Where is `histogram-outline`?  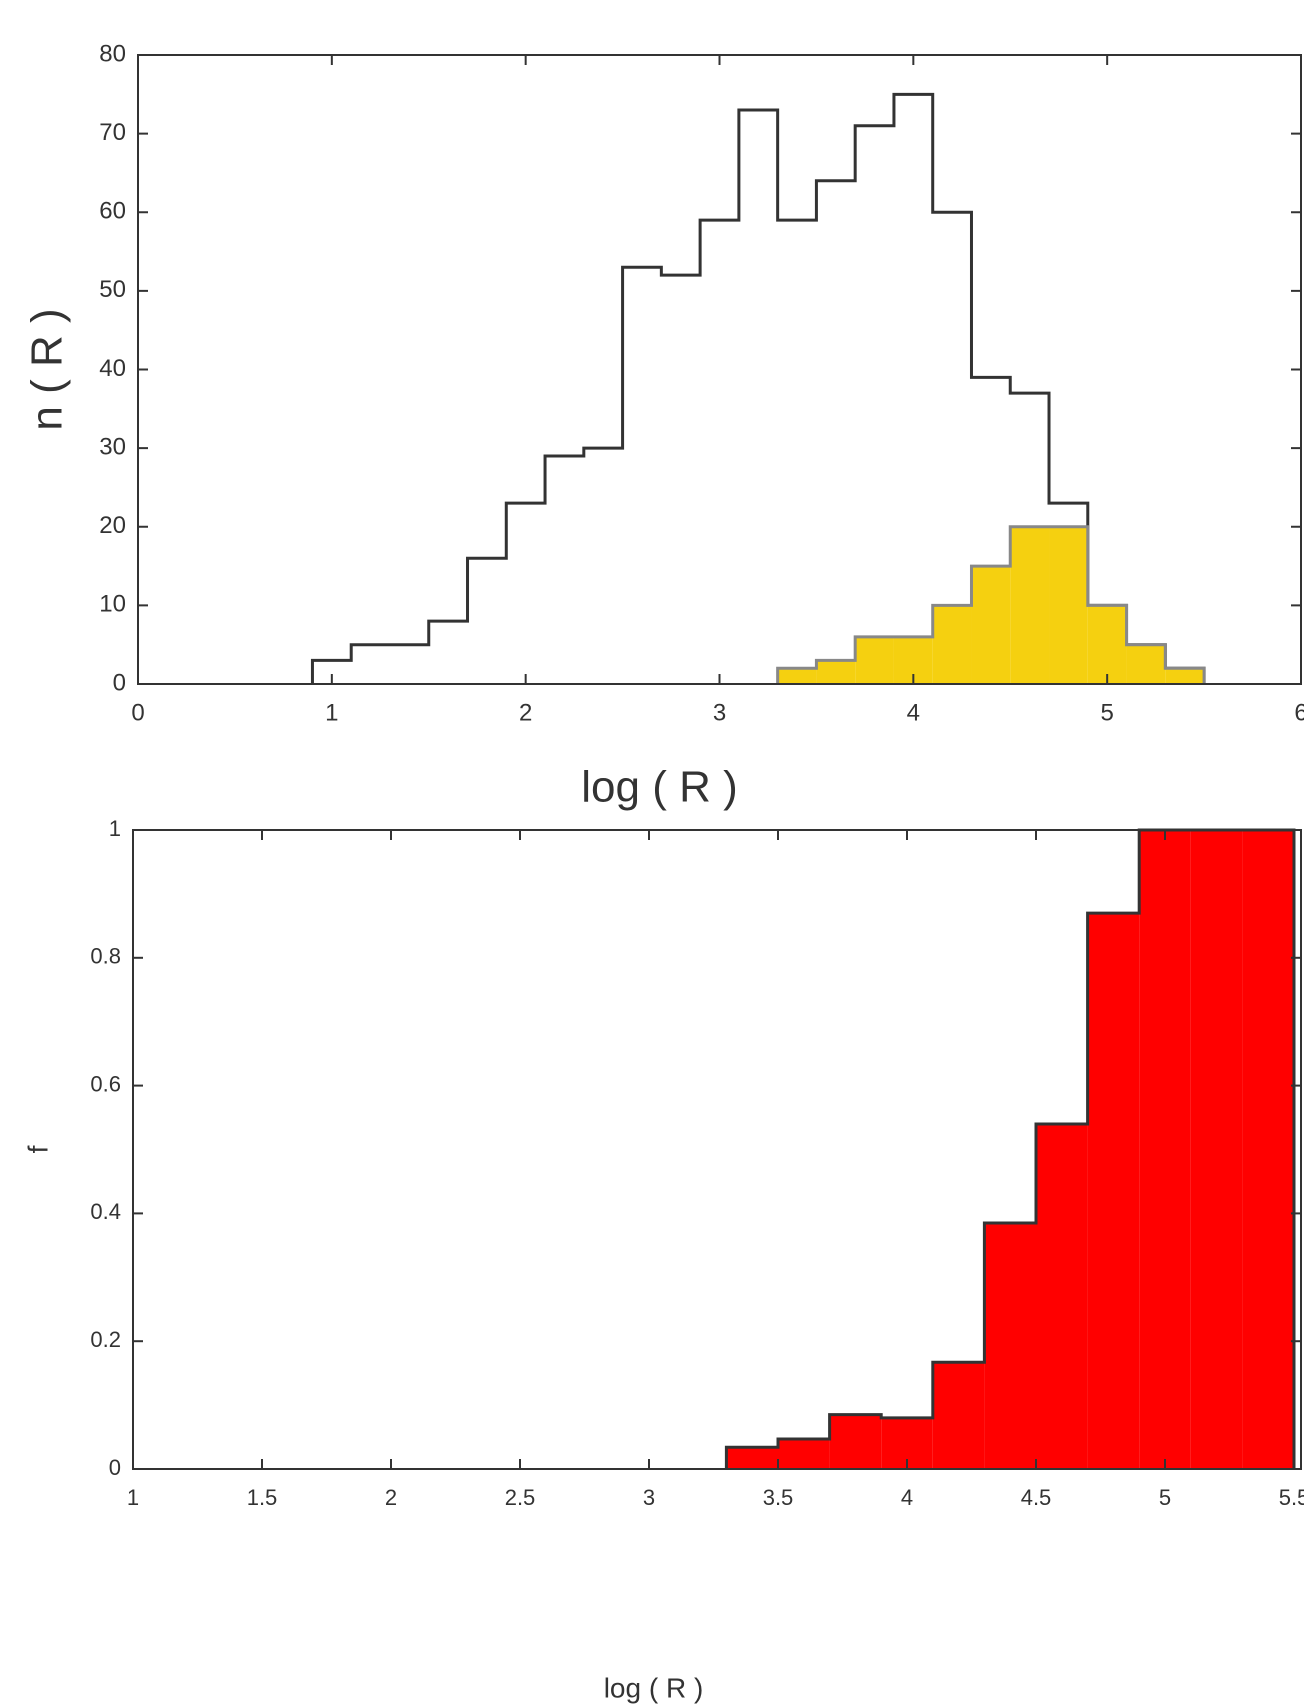 histogram-outline is located at coordinates (991, 604).